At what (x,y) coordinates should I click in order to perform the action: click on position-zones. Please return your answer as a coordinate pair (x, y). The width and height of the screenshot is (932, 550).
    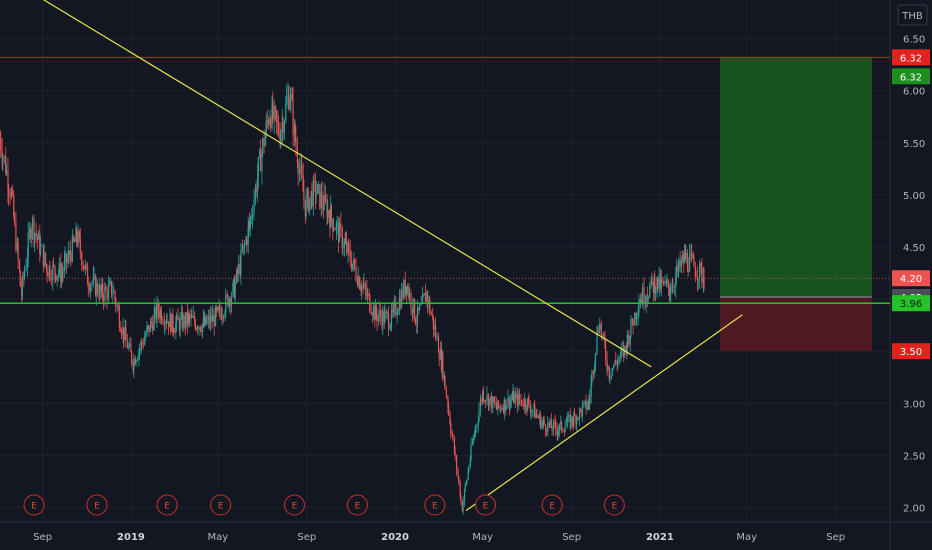
    Looking at the image, I should click on (795, 204).